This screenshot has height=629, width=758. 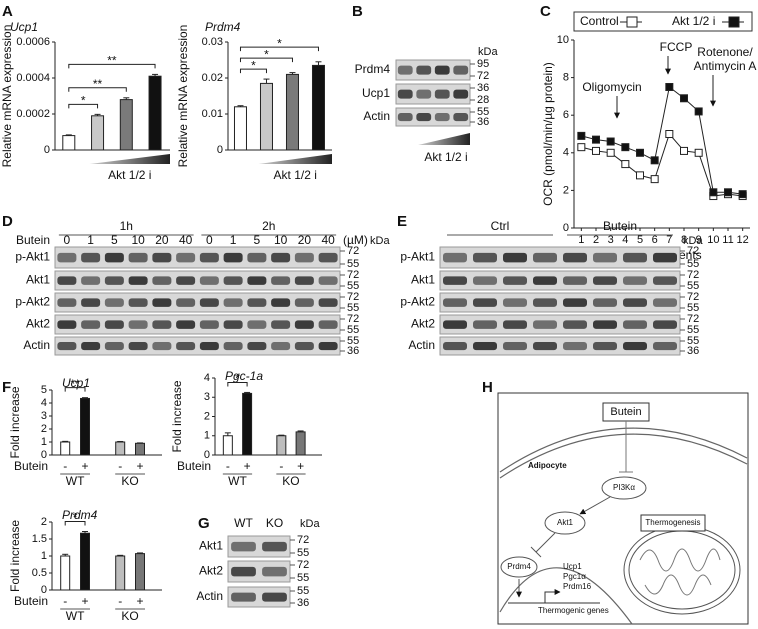 What do you see at coordinates (625, 240) in the screenshot?
I see `x-tick-label: 4` at bounding box center [625, 240].